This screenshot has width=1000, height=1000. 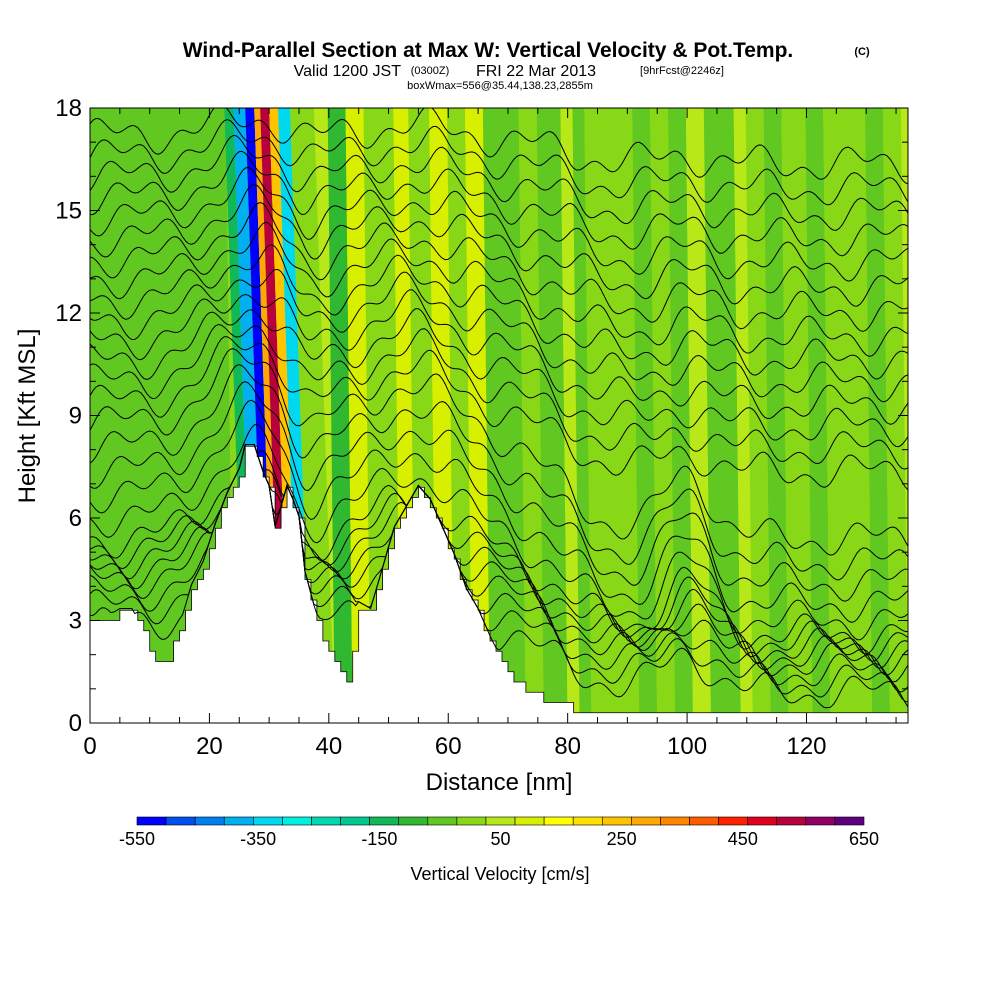 I want to click on x-tick-label: 120, so click(x=806, y=746).